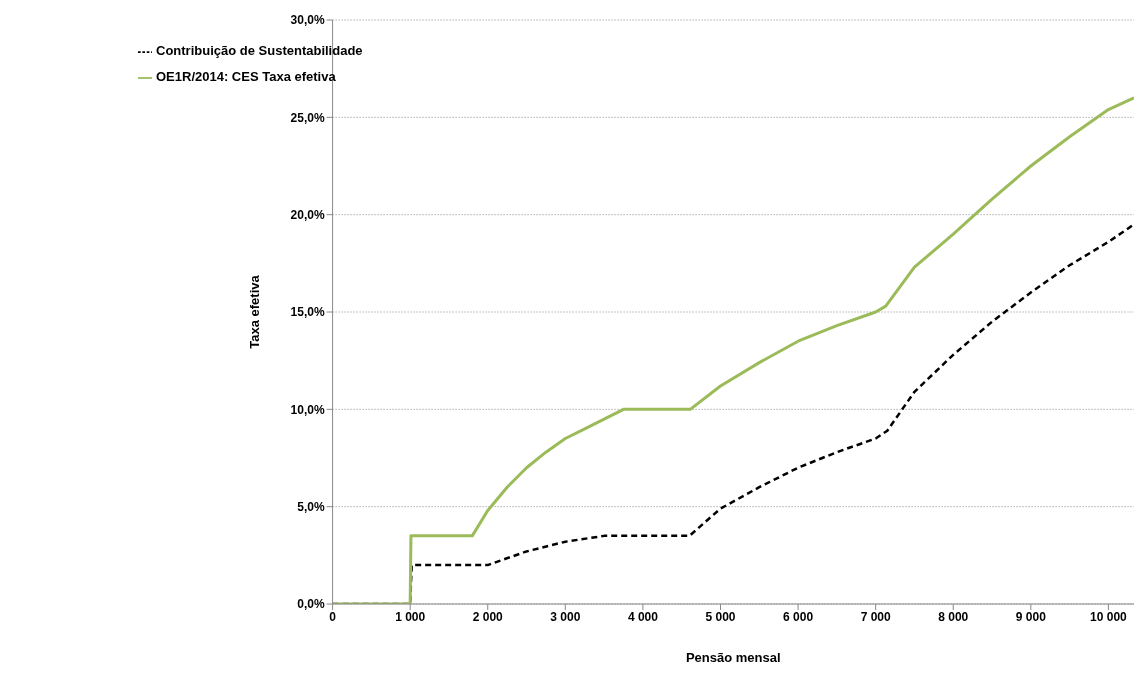 The height and width of the screenshot is (684, 1139). Describe the element at coordinates (311, 506) in the screenshot. I see `y-tick-label: 5,0%` at that location.